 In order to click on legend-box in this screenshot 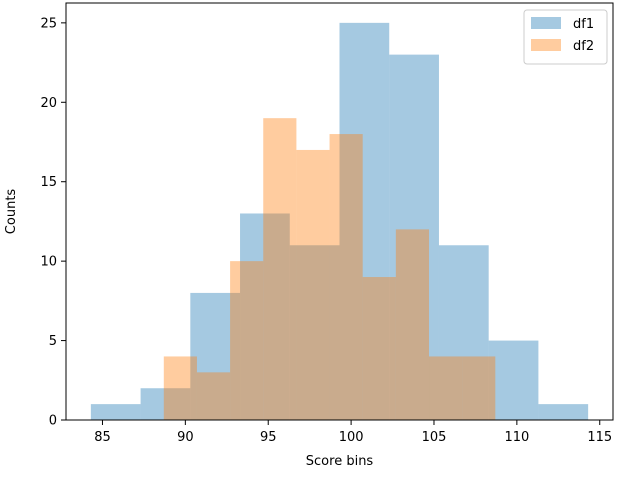, I will do `click(565, 37)`.